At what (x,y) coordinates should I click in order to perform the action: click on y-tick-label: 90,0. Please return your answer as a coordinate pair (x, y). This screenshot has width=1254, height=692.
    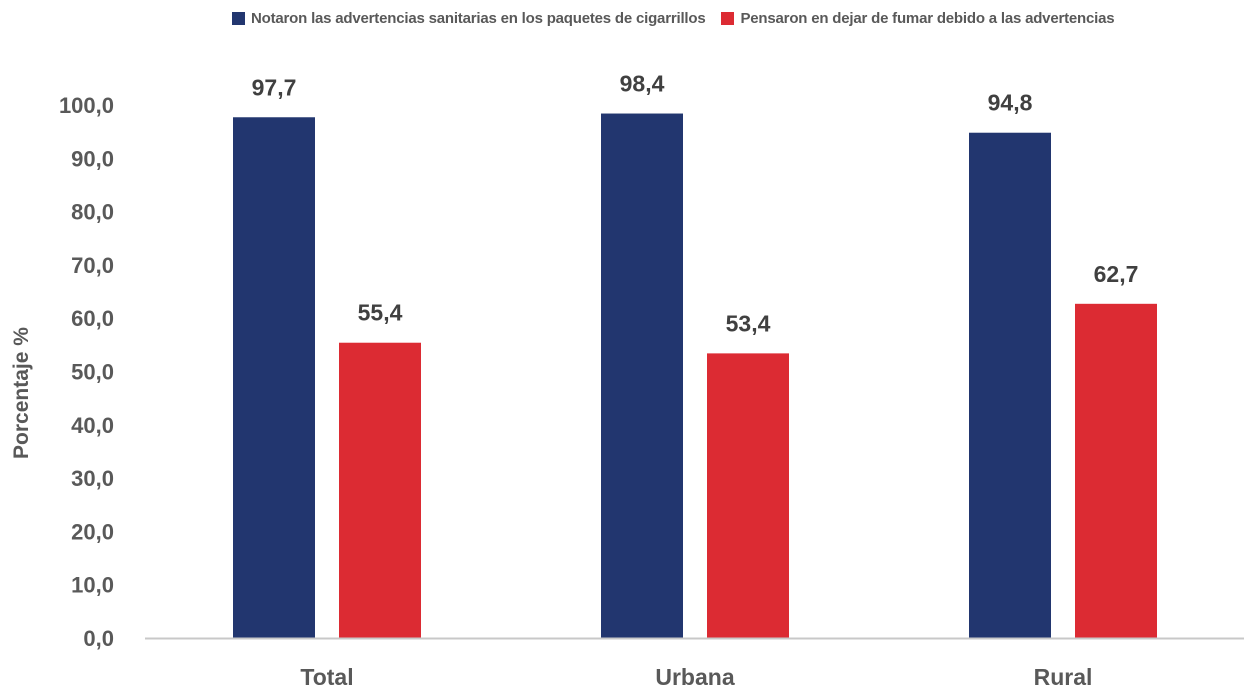
    Looking at the image, I should click on (92, 158).